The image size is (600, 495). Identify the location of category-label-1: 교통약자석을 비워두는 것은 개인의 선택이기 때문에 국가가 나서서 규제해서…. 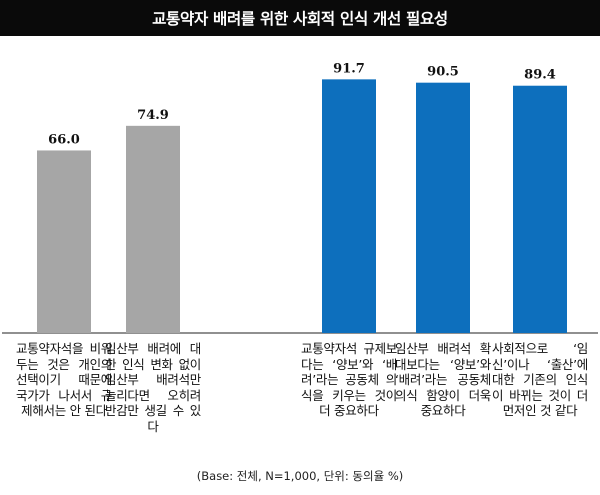
(64, 379).